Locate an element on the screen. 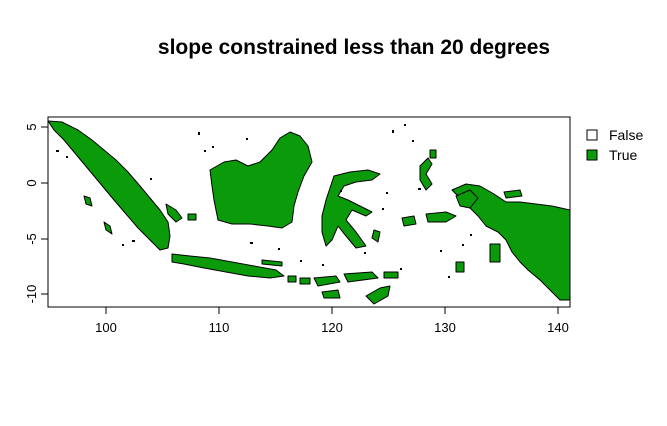  madura-island is located at coordinates (272, 263).